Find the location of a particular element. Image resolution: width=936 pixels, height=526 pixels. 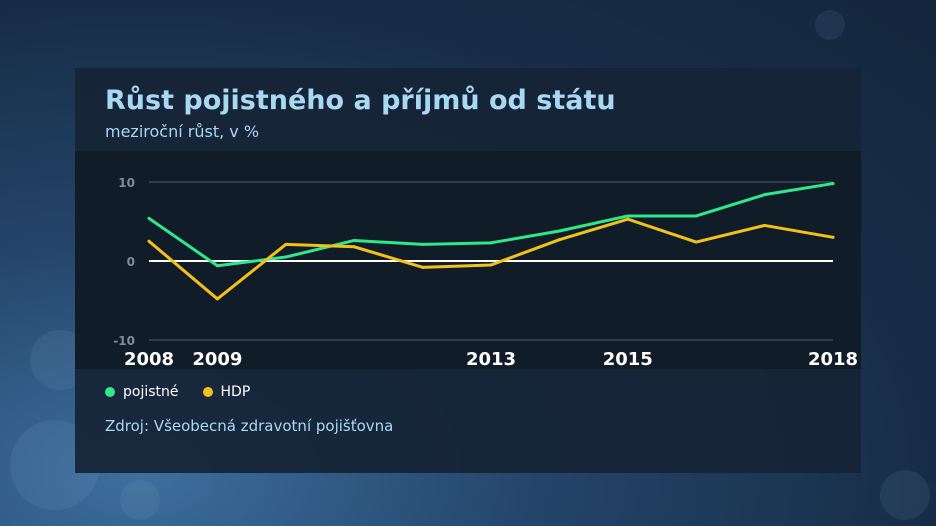

legend-swatch-pojistne is located at coordinates (110, 392).